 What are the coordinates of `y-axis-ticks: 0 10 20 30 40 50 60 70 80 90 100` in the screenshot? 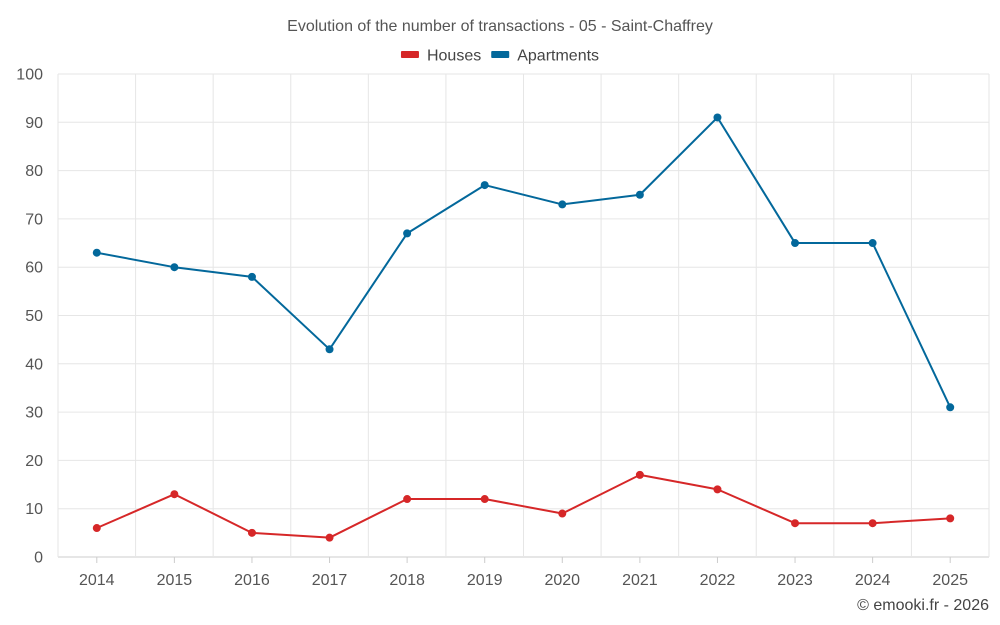 It's located at (29, 317).